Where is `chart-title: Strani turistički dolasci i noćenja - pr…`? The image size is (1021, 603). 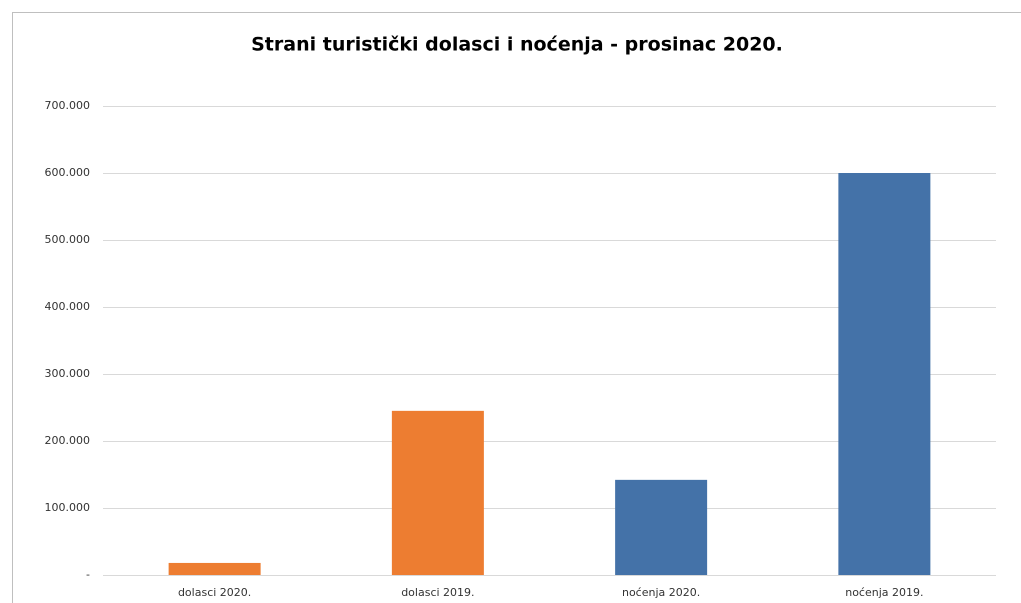
chart-title: Strani turistički dolasci i noćenja - pr… is located at coordinates (517, 45).